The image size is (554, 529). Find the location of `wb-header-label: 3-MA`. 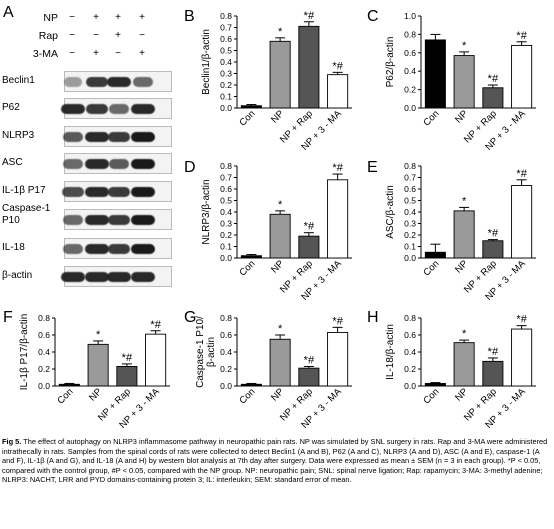

wb-header-label: 3-MA is located at coordinates (45, 54).